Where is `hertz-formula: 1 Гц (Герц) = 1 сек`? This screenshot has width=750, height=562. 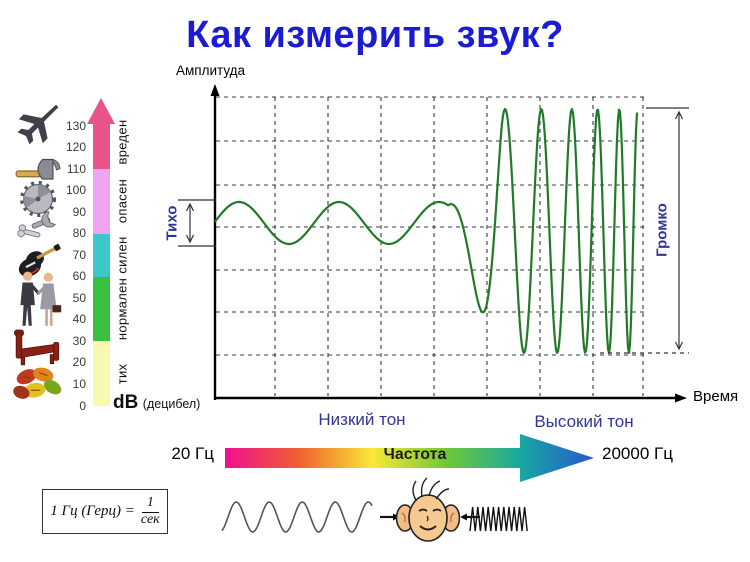 hertz-formula: 1 Гц (Герц) = 1 сек is located at coordinates (105, 511).